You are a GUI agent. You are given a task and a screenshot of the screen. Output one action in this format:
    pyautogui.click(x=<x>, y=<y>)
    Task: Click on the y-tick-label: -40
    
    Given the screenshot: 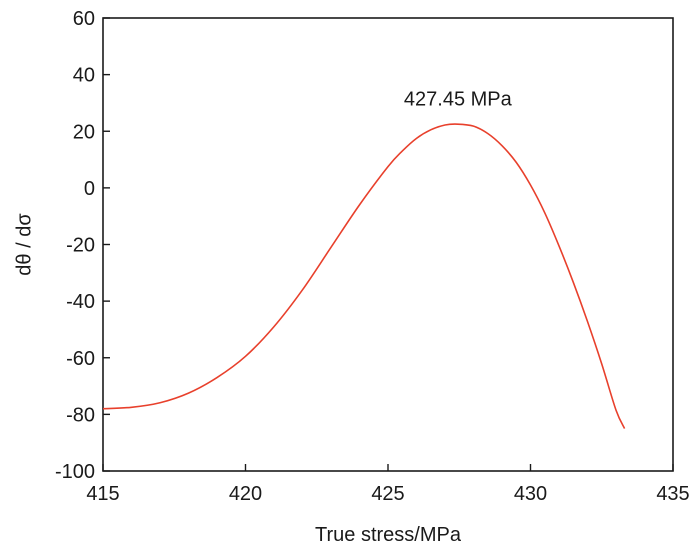 What is the action you would take?
    pyautogui.click(x=80, y=302)
    